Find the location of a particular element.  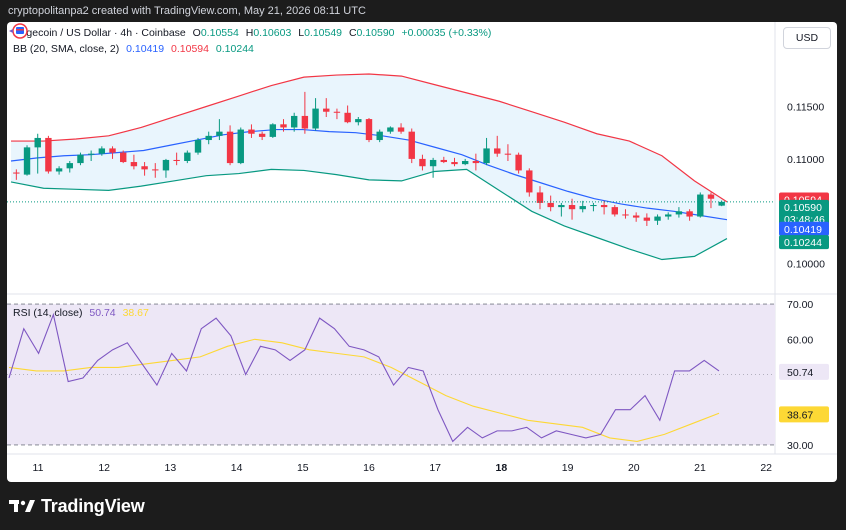

bb-upper-value: 0.10594 is located at coordinates (190, 49).